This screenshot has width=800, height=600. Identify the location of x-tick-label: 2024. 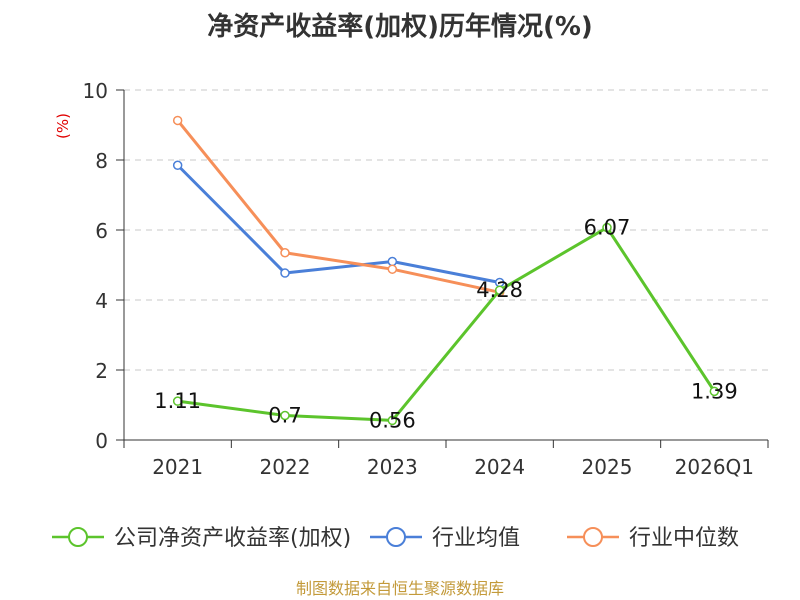
(499, 467).